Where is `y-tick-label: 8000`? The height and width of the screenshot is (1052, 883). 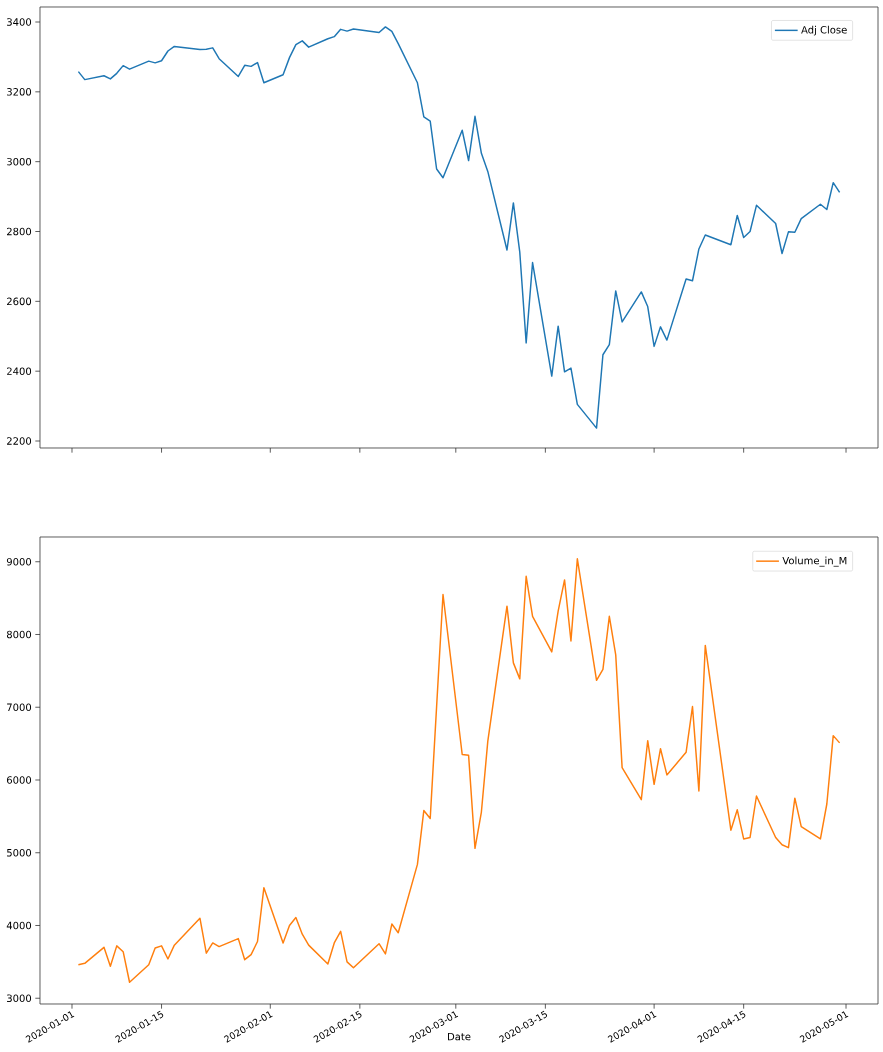
y-tick-label: 8000 is located at coordinates (19, 634).